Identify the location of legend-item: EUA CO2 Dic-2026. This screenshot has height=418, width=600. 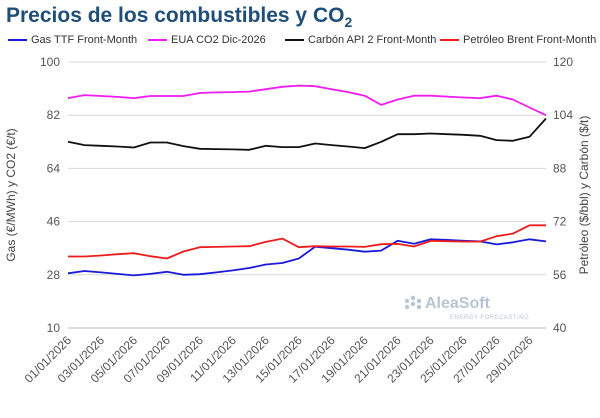
(207, 40).